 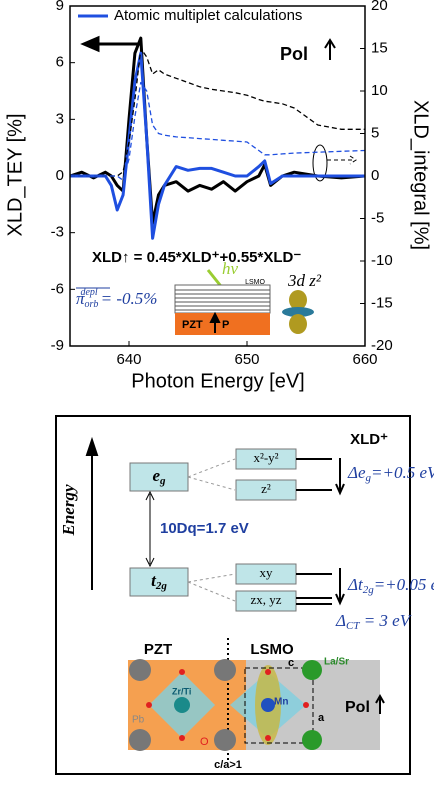 I want to click on pi-value: = -0.5%, so click(x=129, y=298).